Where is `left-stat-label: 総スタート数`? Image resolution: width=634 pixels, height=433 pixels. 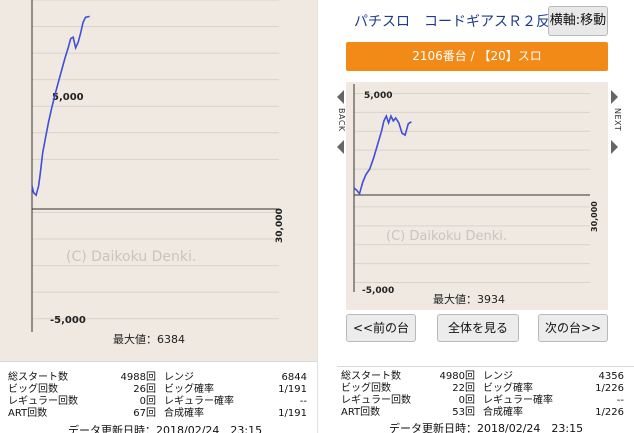
left-stat-label: 総スタート数 is located at coordinates (38, 377).